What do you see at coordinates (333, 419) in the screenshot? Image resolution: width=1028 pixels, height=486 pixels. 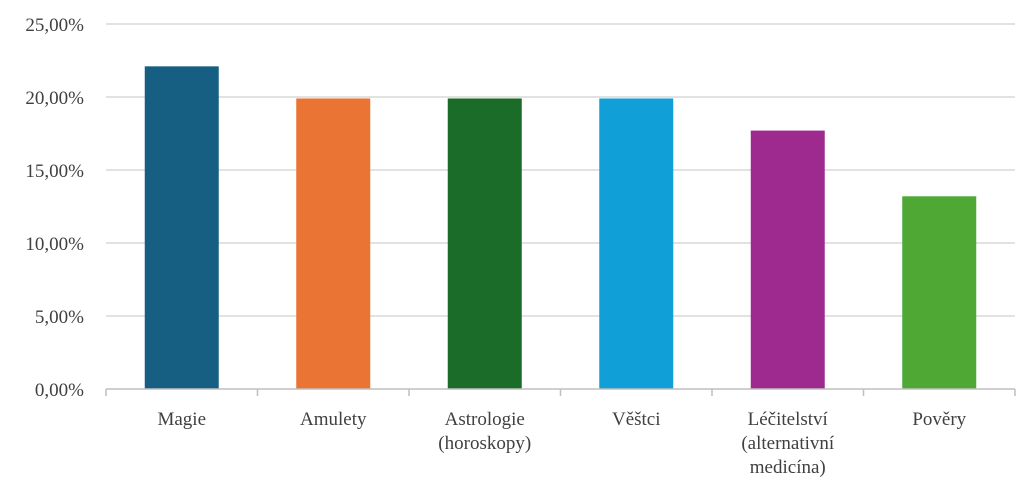 I see `x-category-label: Amulety` at bounding box center [333, 419].